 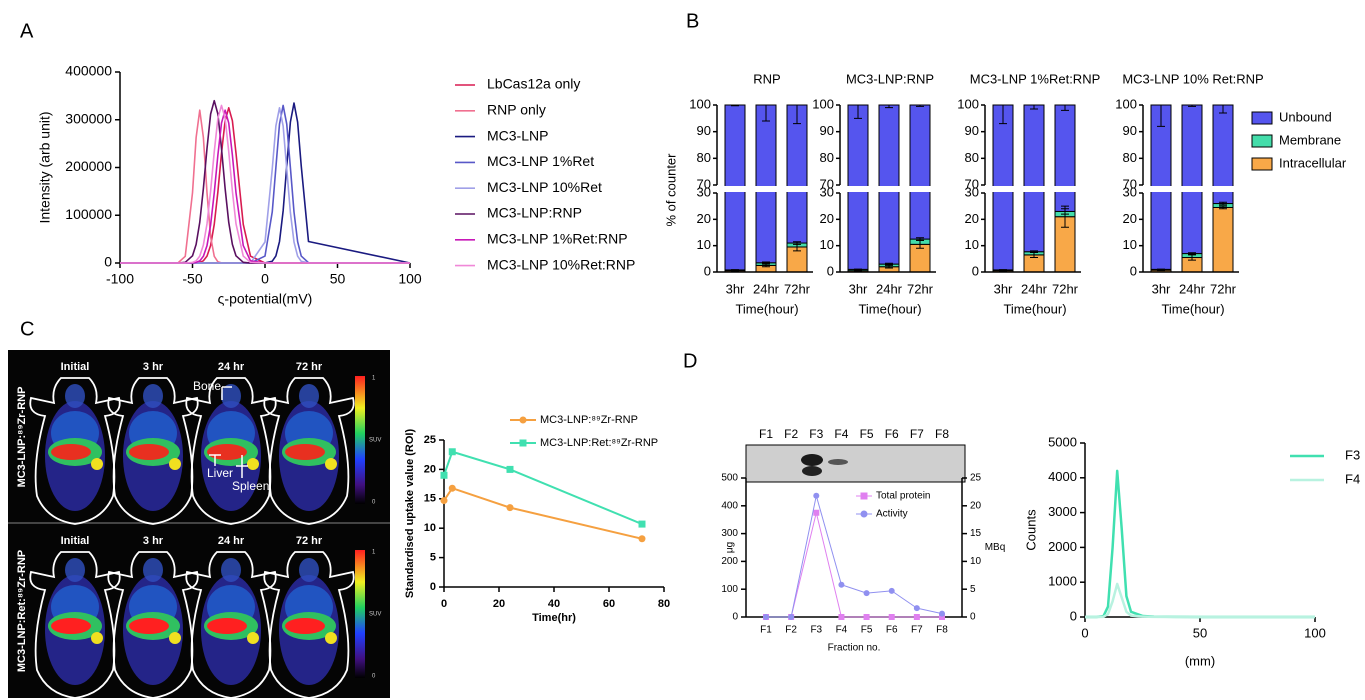 I want to click on x-tick-label: F6, so click(x=892, y=630).